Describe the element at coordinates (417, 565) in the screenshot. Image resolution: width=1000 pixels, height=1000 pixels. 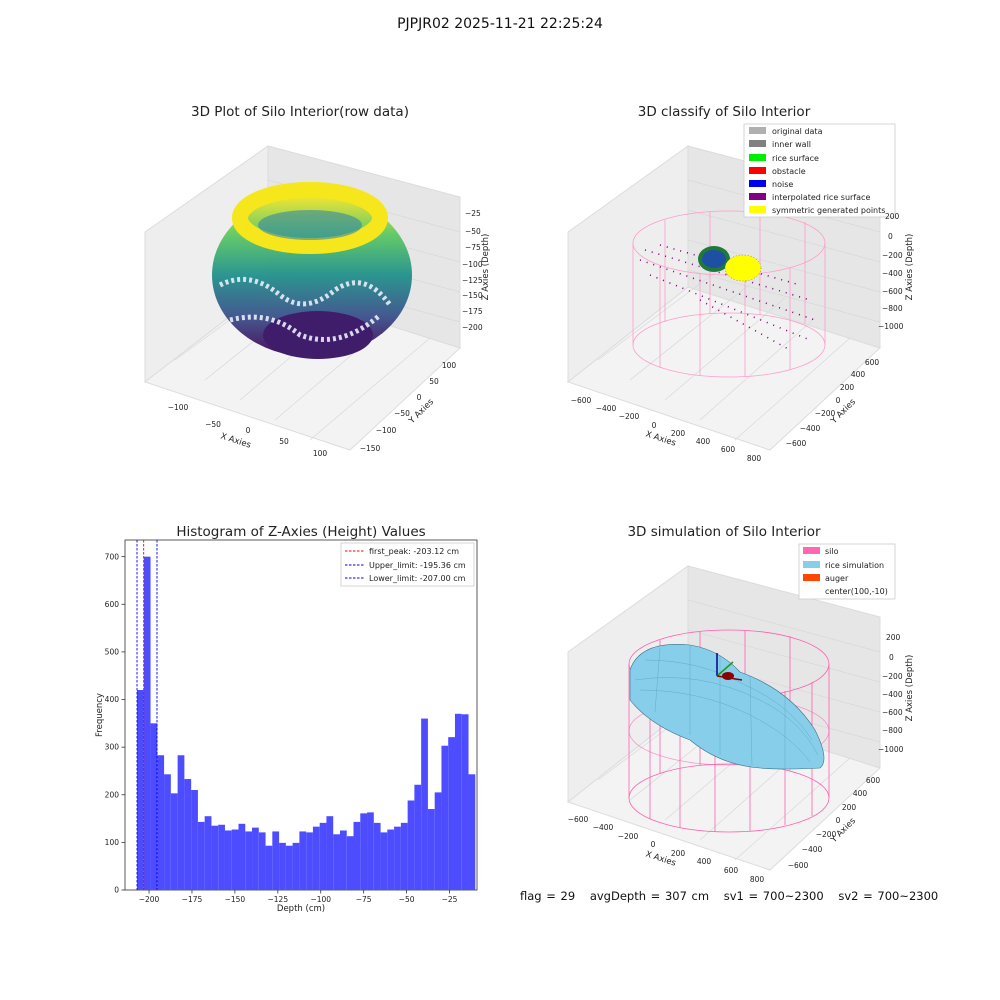
I see `legend-label-upper: Upper_limit: -195.36 cm` at that location.